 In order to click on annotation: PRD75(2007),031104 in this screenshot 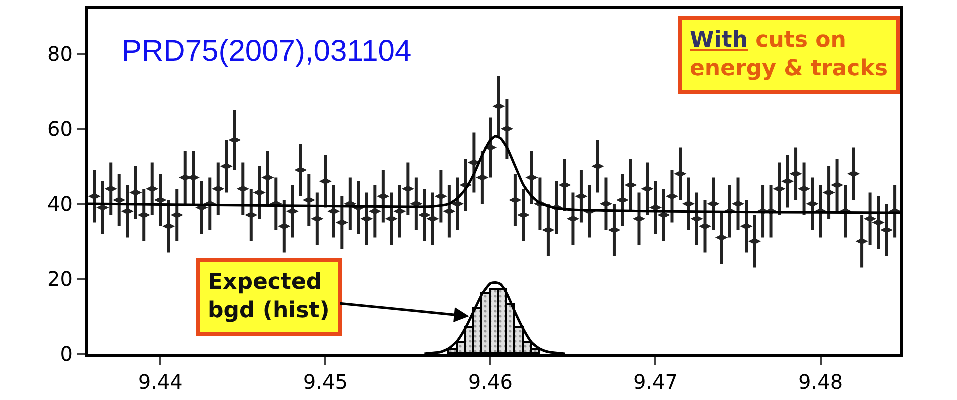, I will do `click(267, 51)`.